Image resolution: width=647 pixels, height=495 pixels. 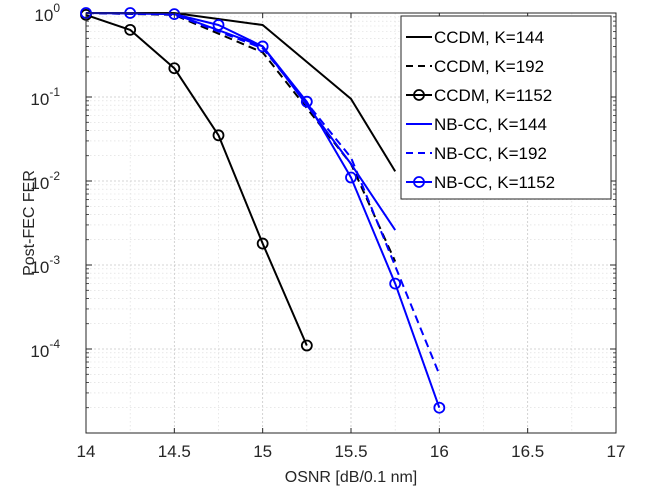 I want to click on x-tick-label: 15, so click(x=262, y=451).